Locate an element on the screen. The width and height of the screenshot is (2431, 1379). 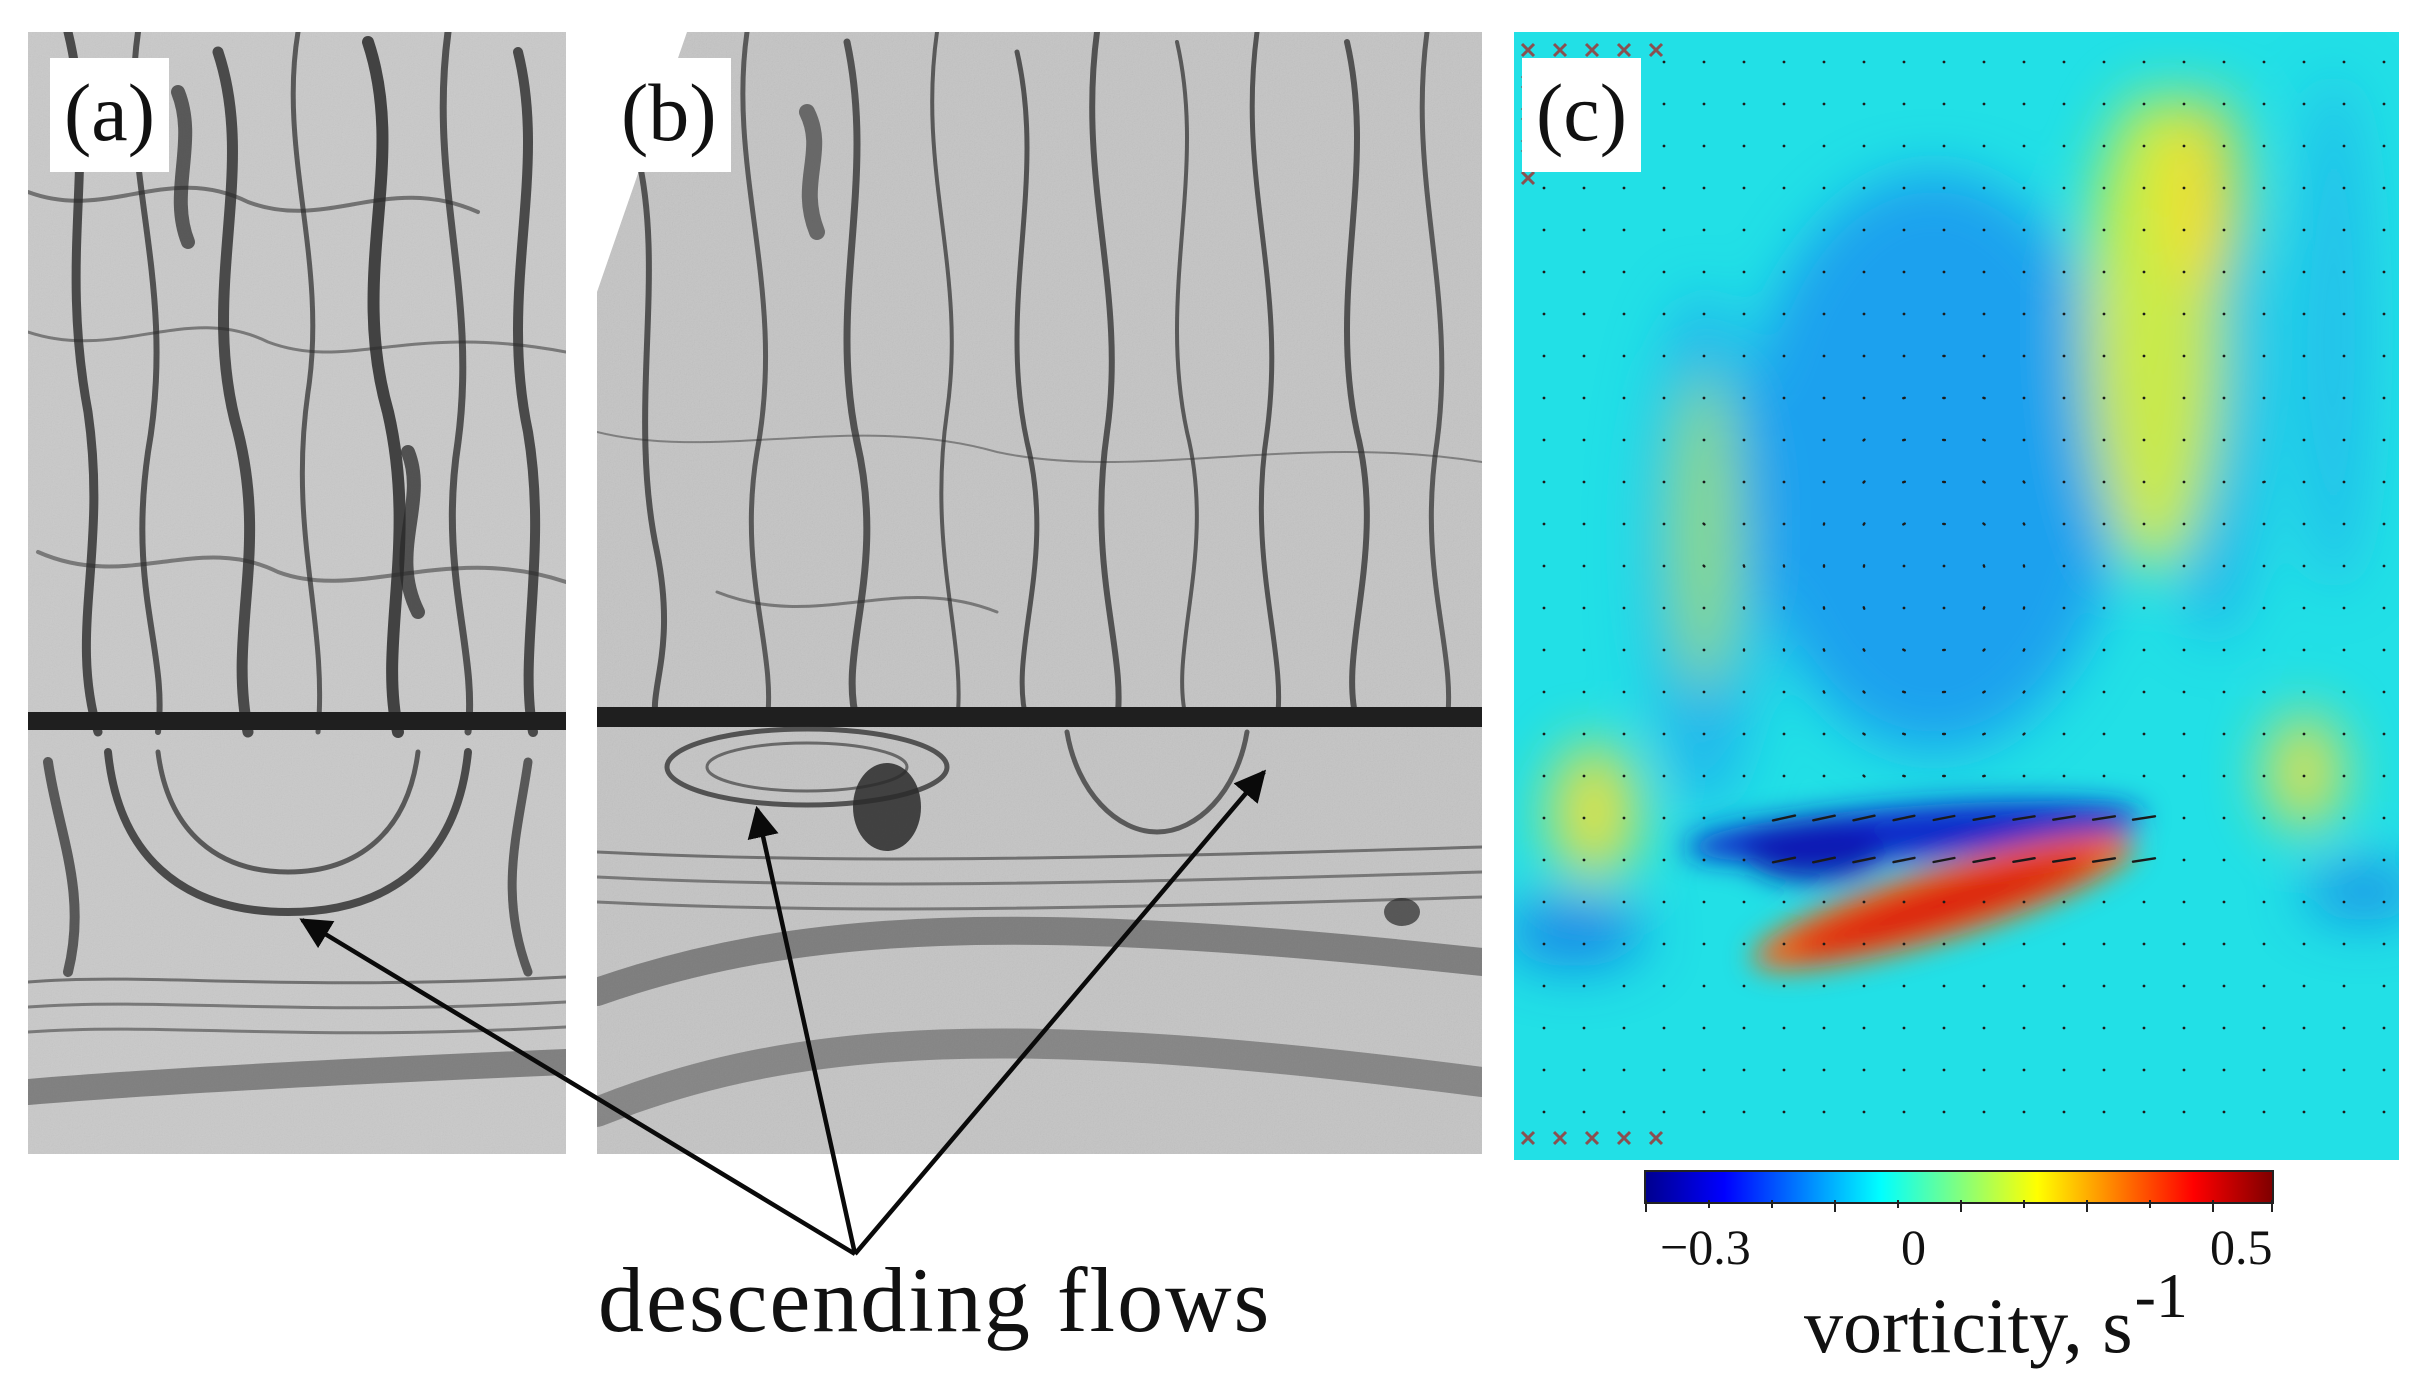
colorbar-ticks is located at coordinates (1959, 1207).